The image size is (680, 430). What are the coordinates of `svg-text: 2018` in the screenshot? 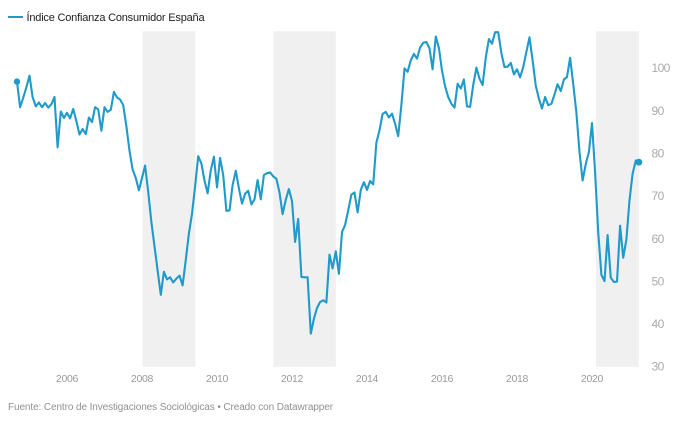 It's located at (517, 379).